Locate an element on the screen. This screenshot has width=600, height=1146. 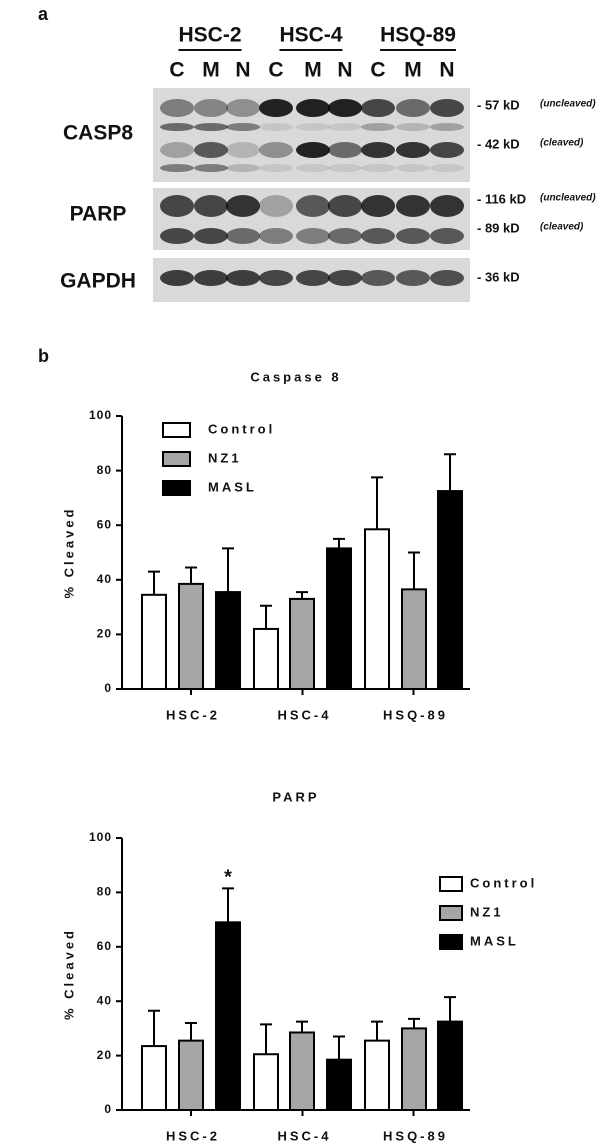
marker-note: (cleaved) is located at coordinates (562, 143).